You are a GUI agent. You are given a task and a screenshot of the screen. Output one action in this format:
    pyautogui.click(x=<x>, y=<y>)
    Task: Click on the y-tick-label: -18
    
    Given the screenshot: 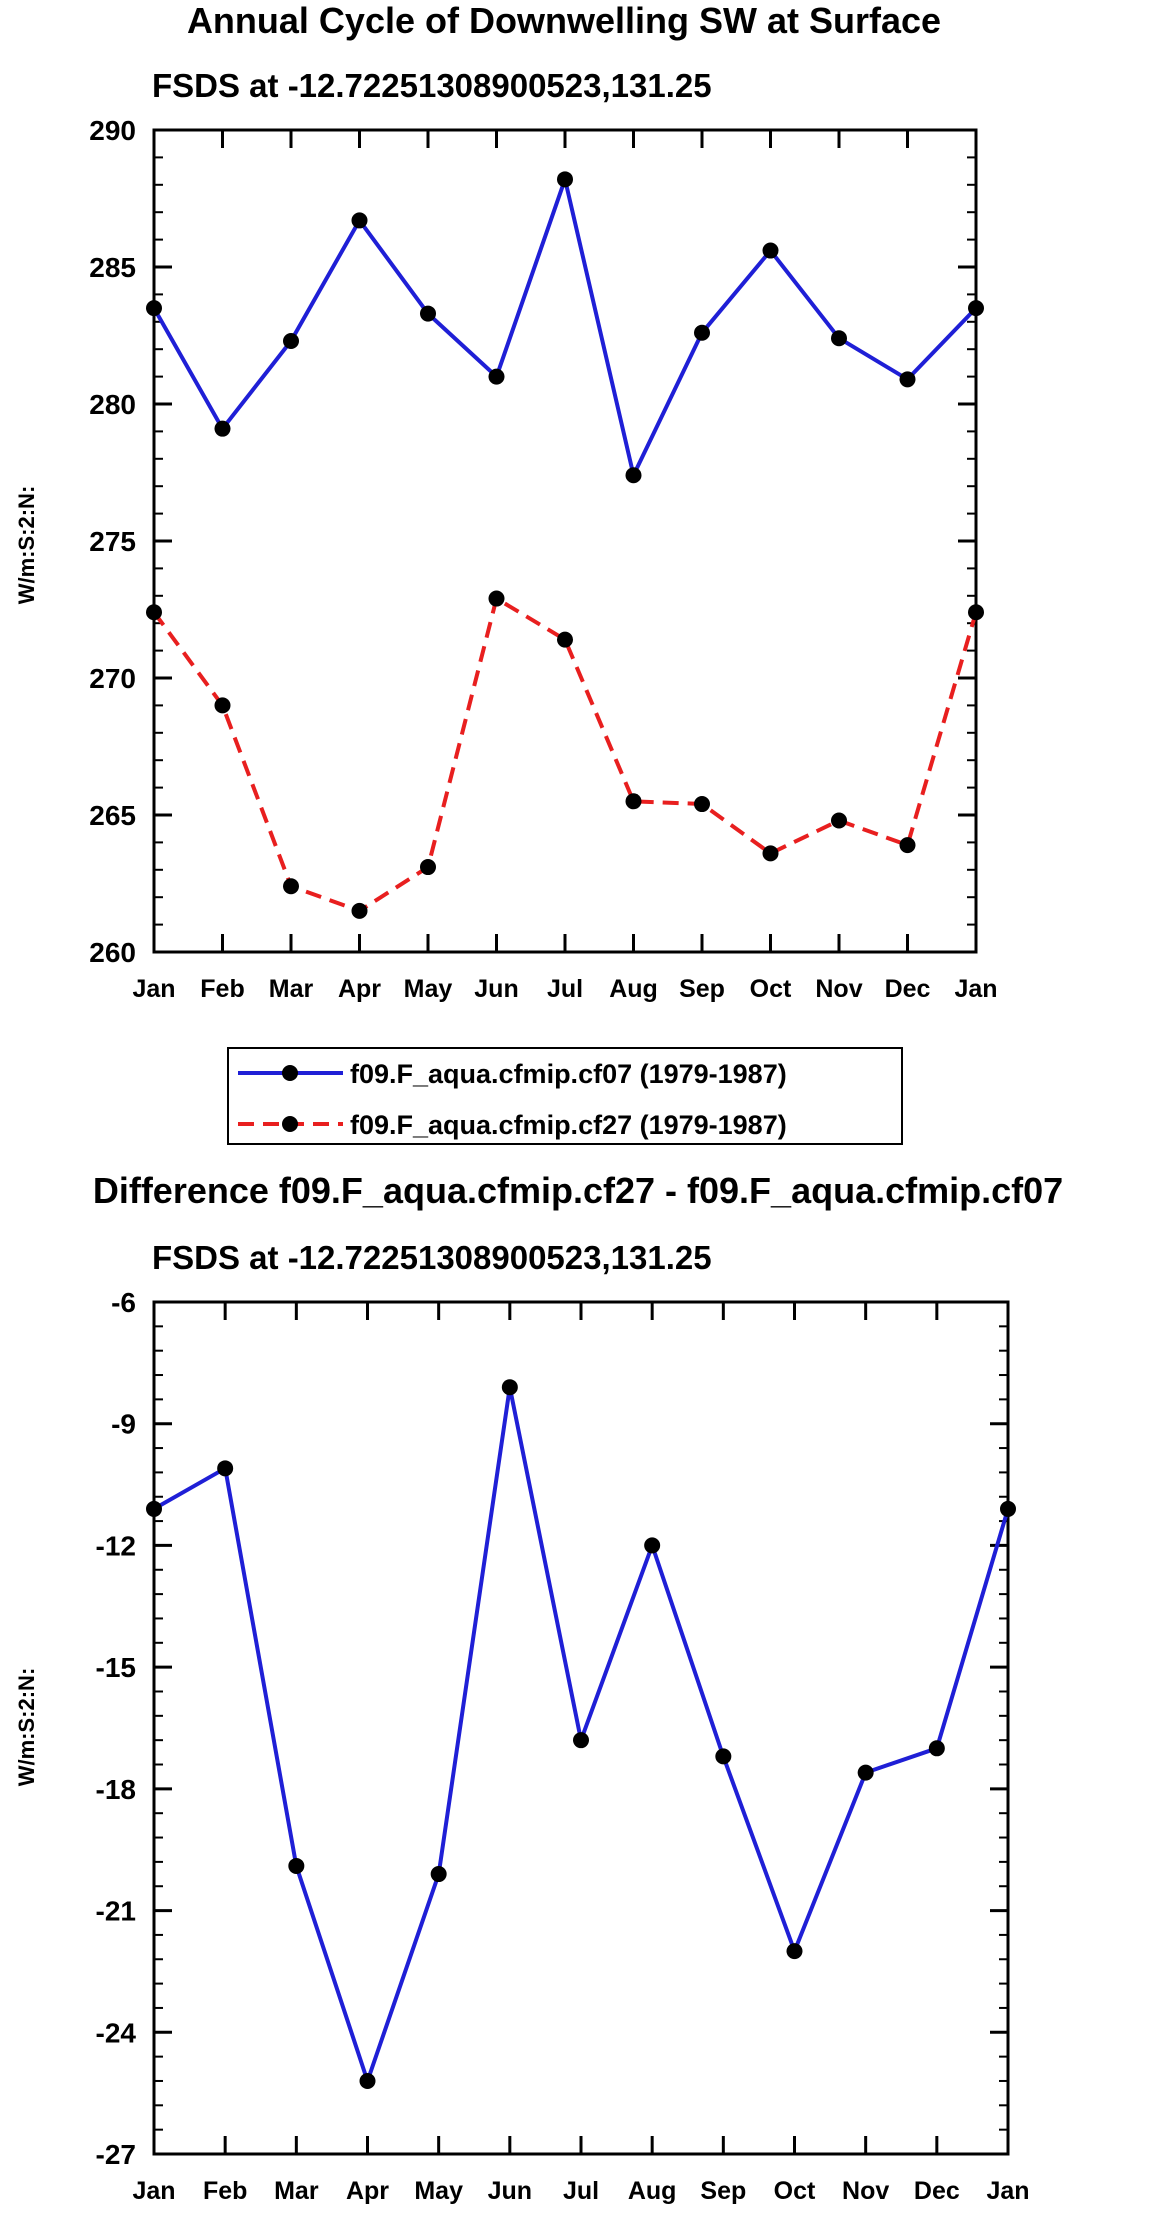 What is the action you would take?
    pyautogui.click(x=116, y=1789)
    